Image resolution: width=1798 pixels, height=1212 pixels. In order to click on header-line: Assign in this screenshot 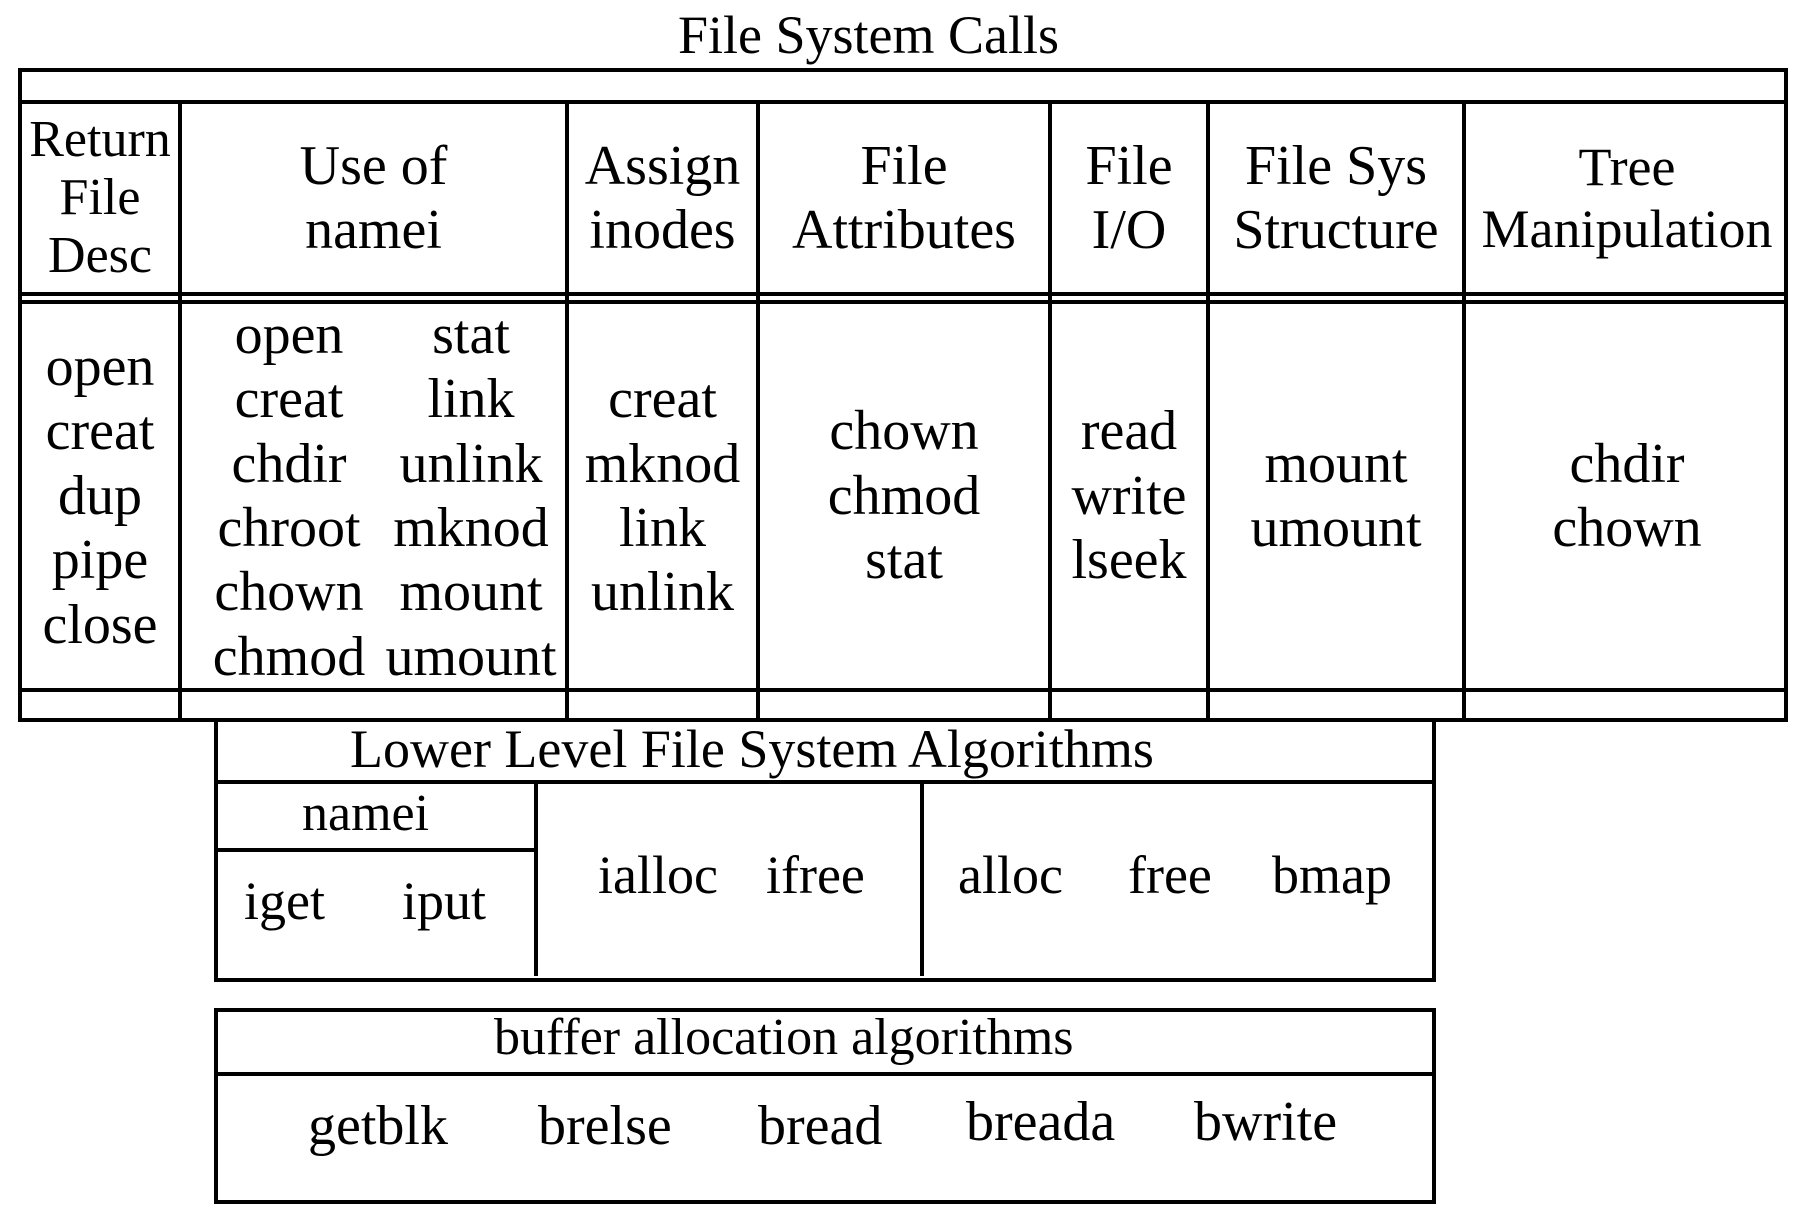, I will do `click(662, 165)`.